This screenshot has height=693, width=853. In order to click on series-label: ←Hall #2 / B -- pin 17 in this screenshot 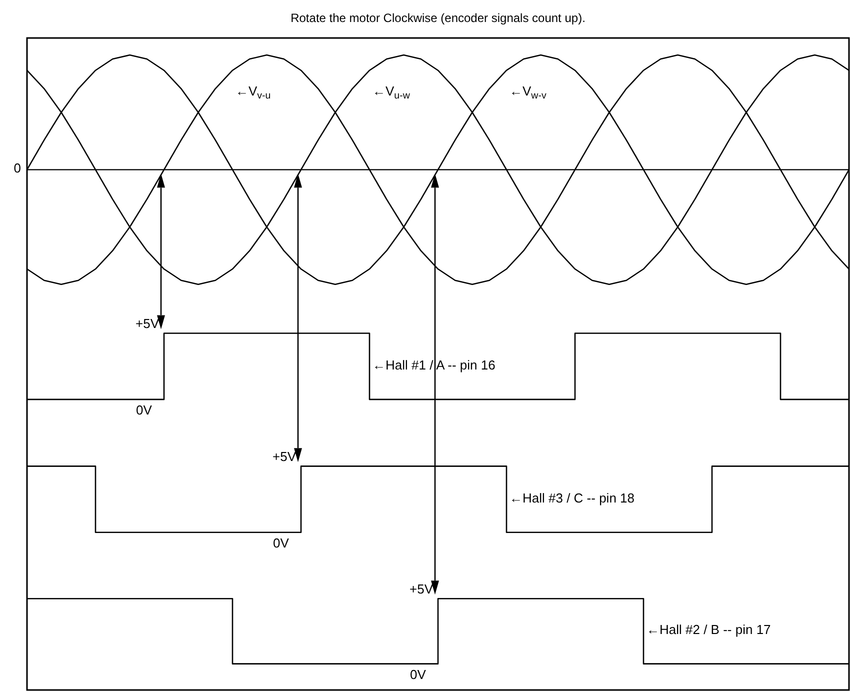, I will do `click(708, 630)`.